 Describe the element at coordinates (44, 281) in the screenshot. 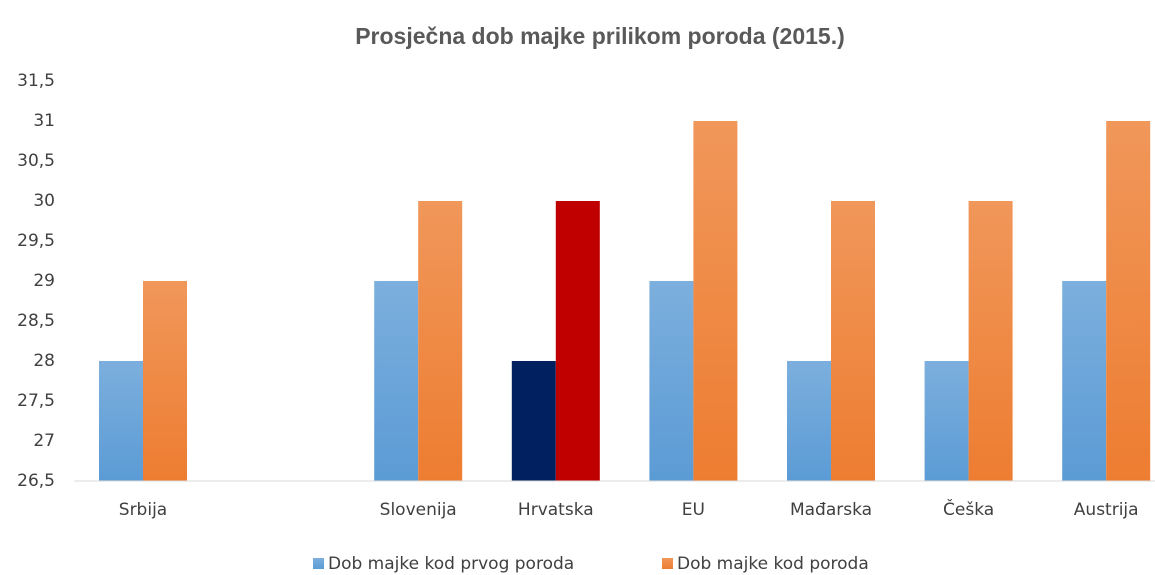

I see `y-tick-label: 29` at that location.